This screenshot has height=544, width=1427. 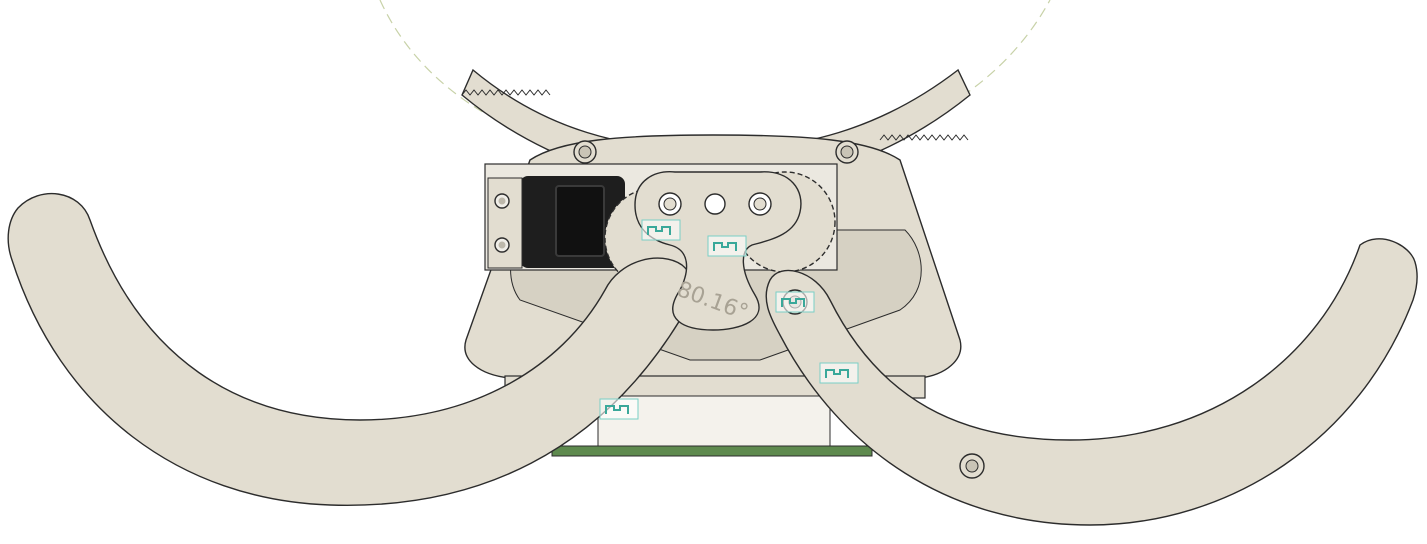 I want to click on servo-motor, so click(x=556, y=222).